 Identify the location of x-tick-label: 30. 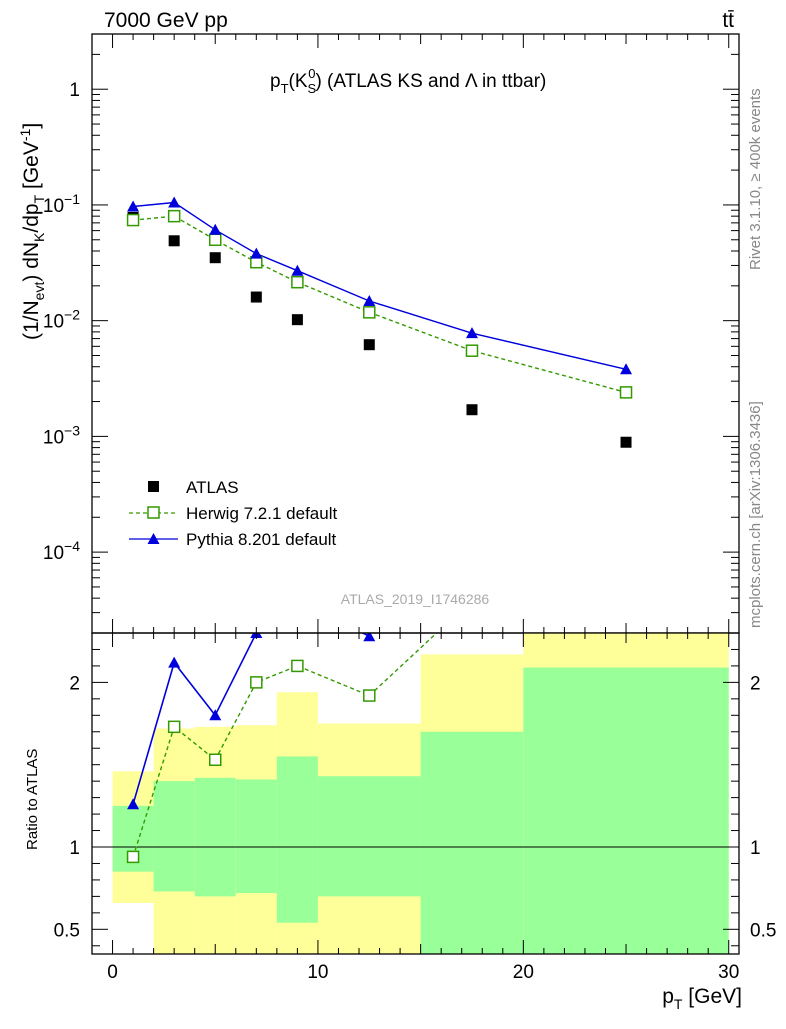
(728, 972).